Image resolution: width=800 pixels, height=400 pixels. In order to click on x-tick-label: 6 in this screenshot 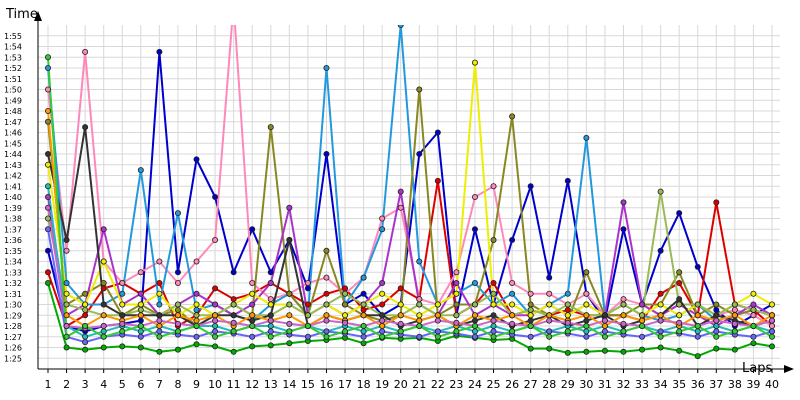, I will do `click(140, 384)`.